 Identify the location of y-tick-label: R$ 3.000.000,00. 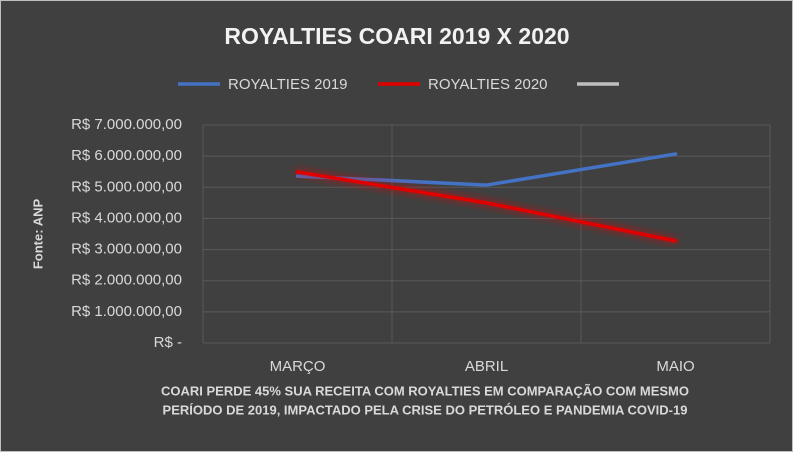
(126, 249).